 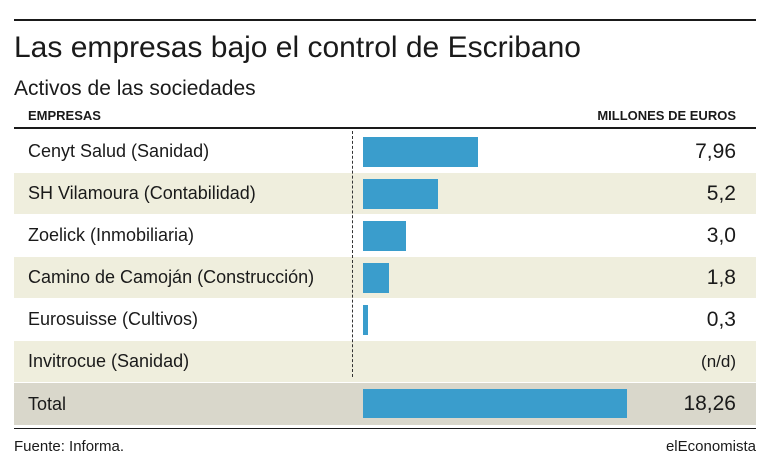 What do you see at coordinates (171, 277) in the screenshot?
I see `company-name: Camino de Camoján (Construcción)` at bounding box center [171, 277].